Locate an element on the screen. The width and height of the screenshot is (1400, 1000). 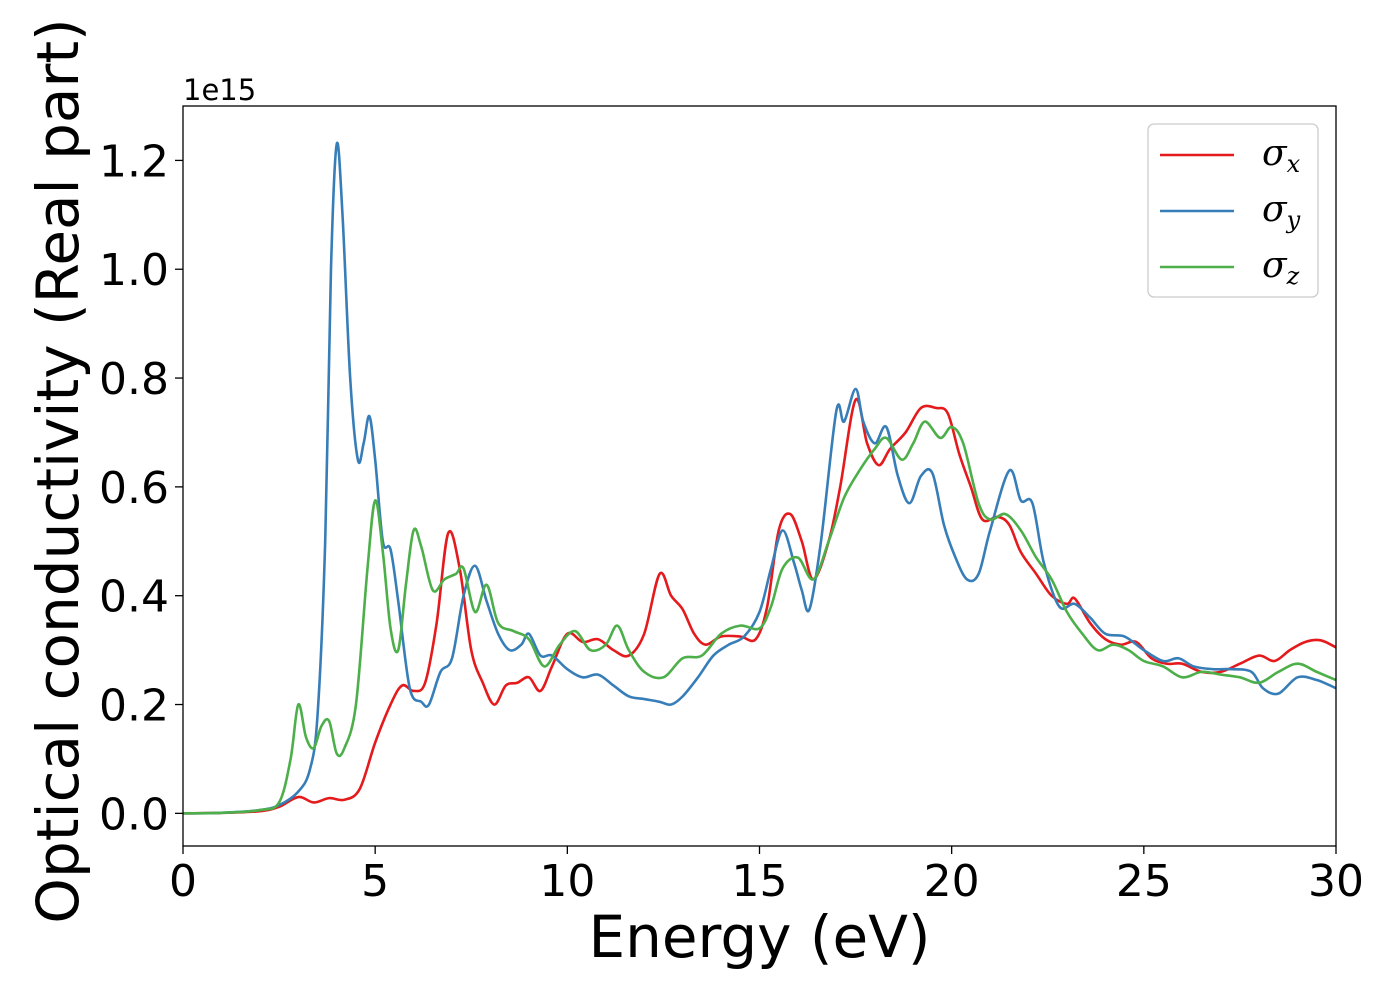
legend-label-z: σz is located at coordinates (1281, 267).